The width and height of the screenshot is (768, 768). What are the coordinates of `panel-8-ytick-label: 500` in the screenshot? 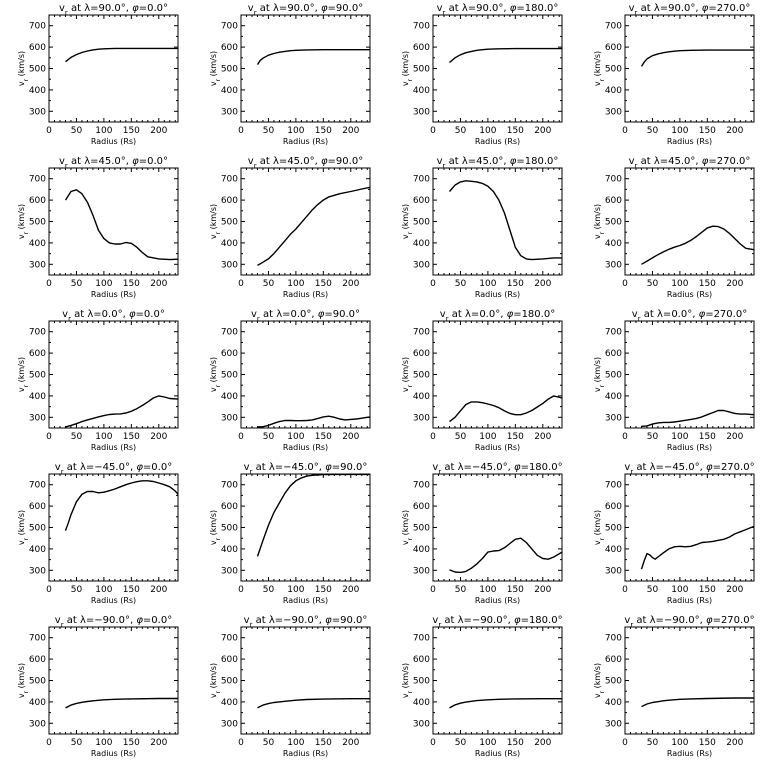 It's located at (613, 223).